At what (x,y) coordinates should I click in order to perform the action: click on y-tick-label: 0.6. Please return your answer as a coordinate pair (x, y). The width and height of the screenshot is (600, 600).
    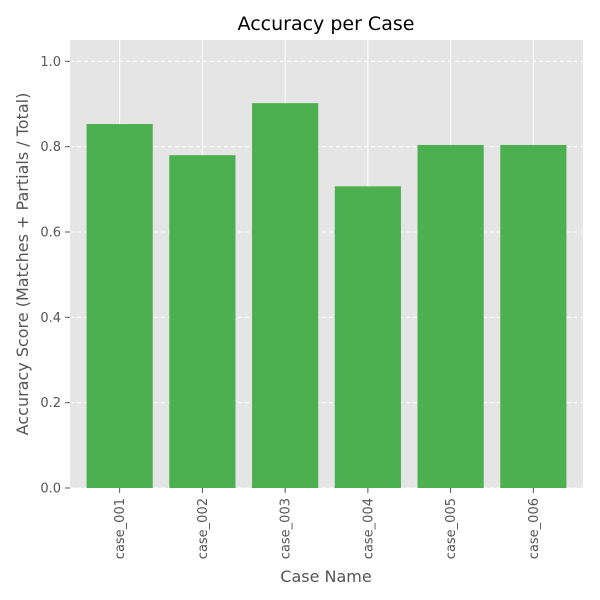
    Looking at the image, I should click on (50, 233).